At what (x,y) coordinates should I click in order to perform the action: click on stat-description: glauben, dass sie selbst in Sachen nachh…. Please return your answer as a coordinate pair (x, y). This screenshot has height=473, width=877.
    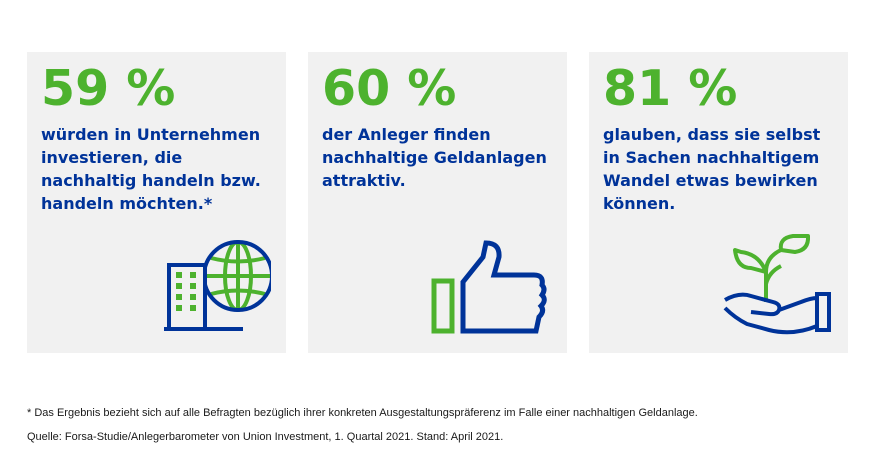
    Looking at the image, I should click on (712, 169).